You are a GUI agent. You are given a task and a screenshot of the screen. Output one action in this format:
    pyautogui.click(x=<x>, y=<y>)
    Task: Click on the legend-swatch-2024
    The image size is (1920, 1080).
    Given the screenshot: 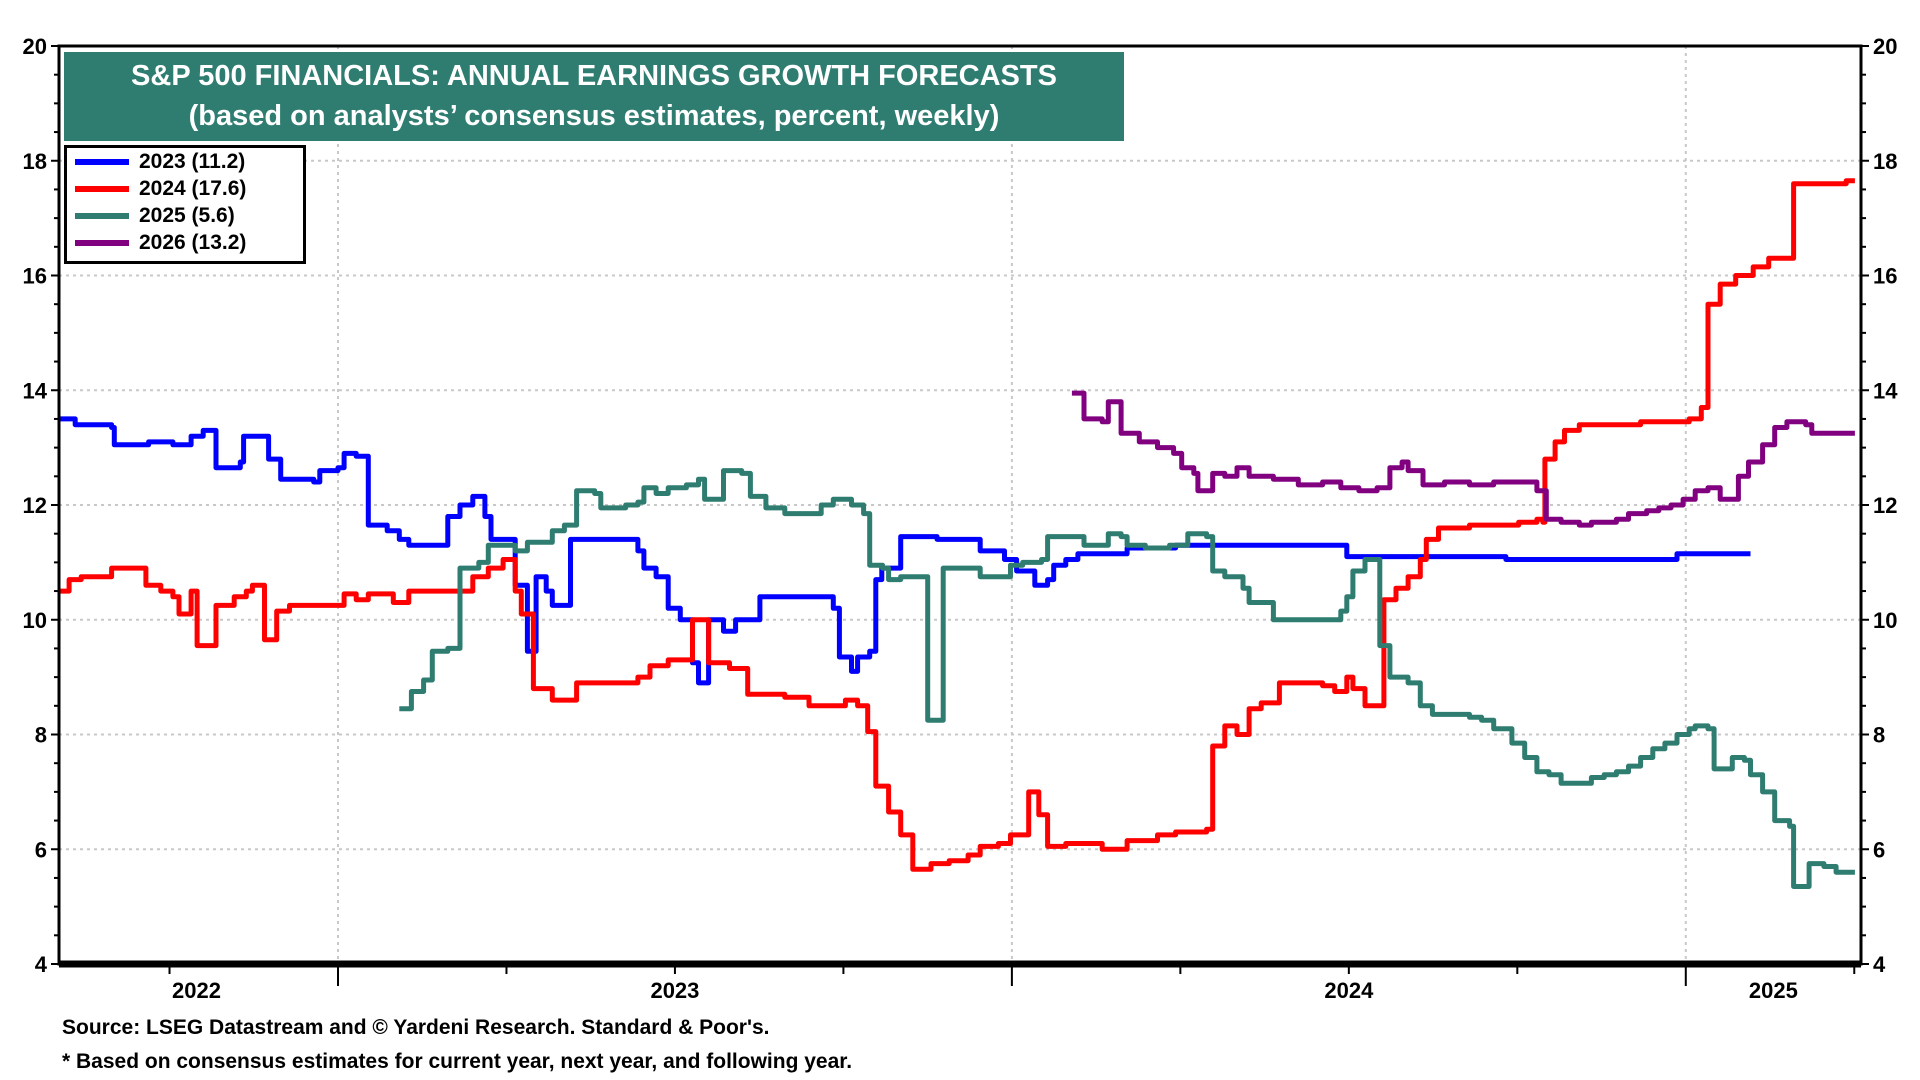 What is the action you would take?
    pyautogui.click(x=102, y=188)
    